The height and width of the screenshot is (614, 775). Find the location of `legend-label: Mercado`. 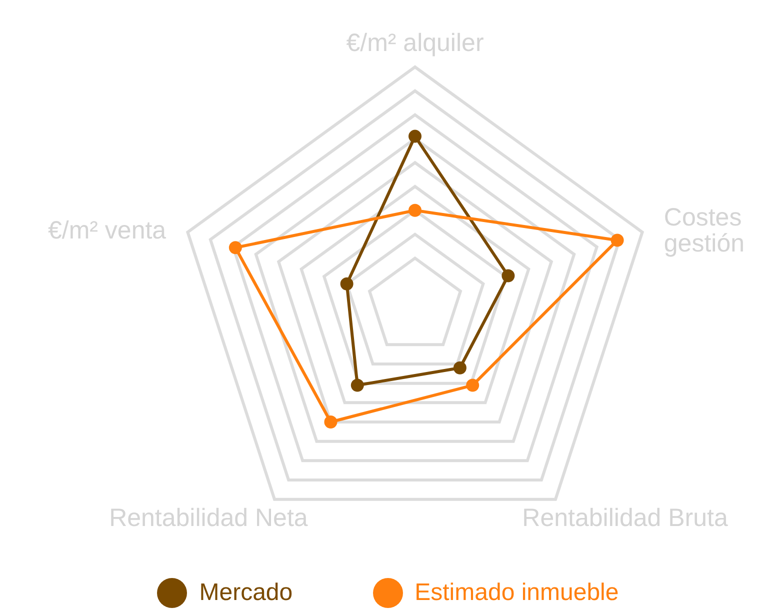

legend-label: Mercado is located at coordinates (246, 593).